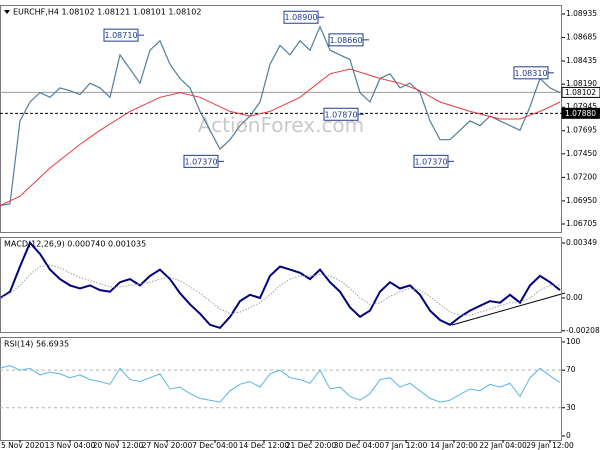 The width and height of the screenshot is (600, 450). I want to click on y-tick-label: 1.07945, so click(581, 106).